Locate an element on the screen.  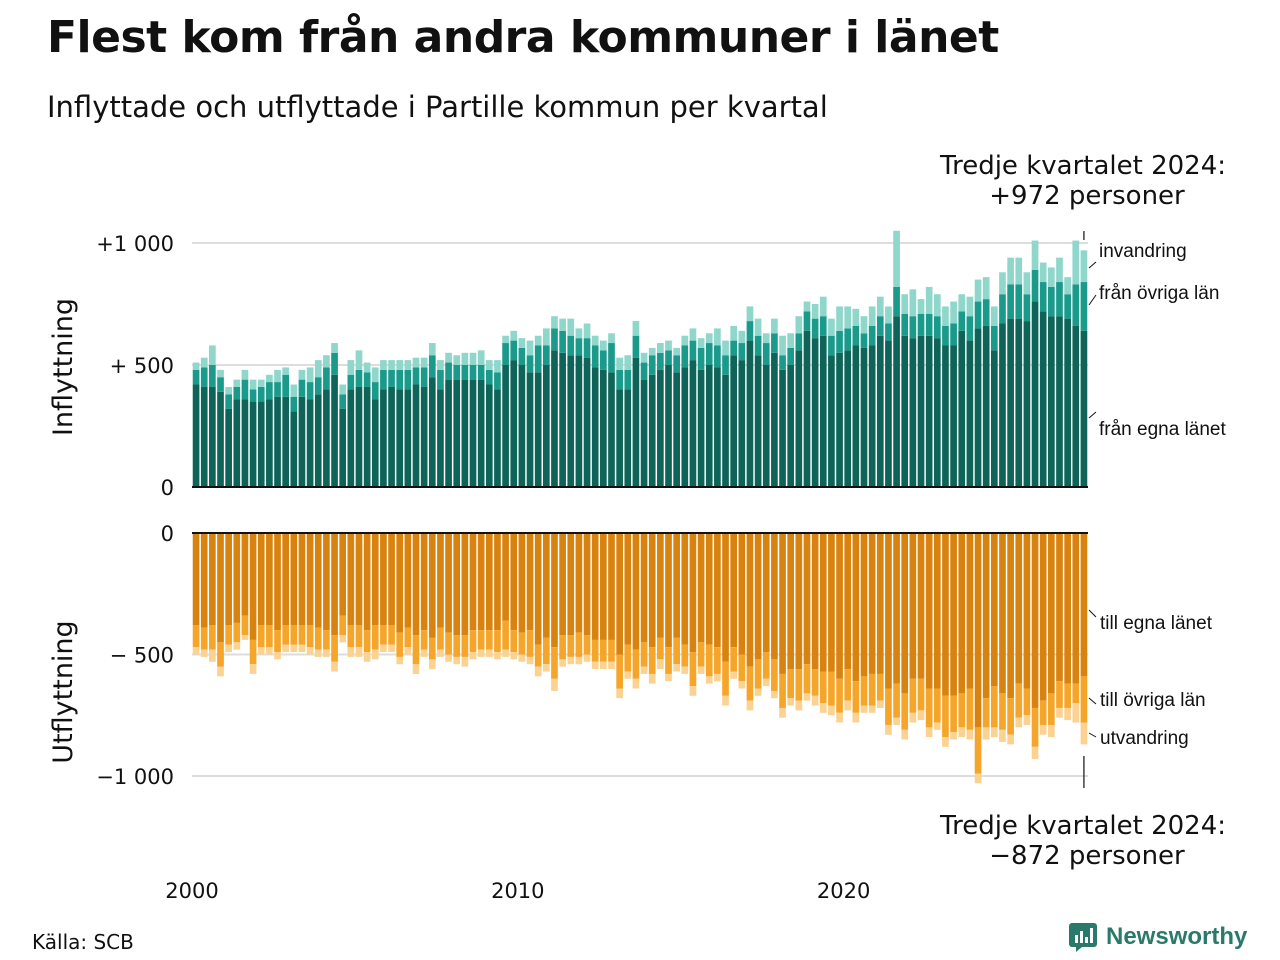
series-label-out: till övriga län is located at coordinates (1153, 700).